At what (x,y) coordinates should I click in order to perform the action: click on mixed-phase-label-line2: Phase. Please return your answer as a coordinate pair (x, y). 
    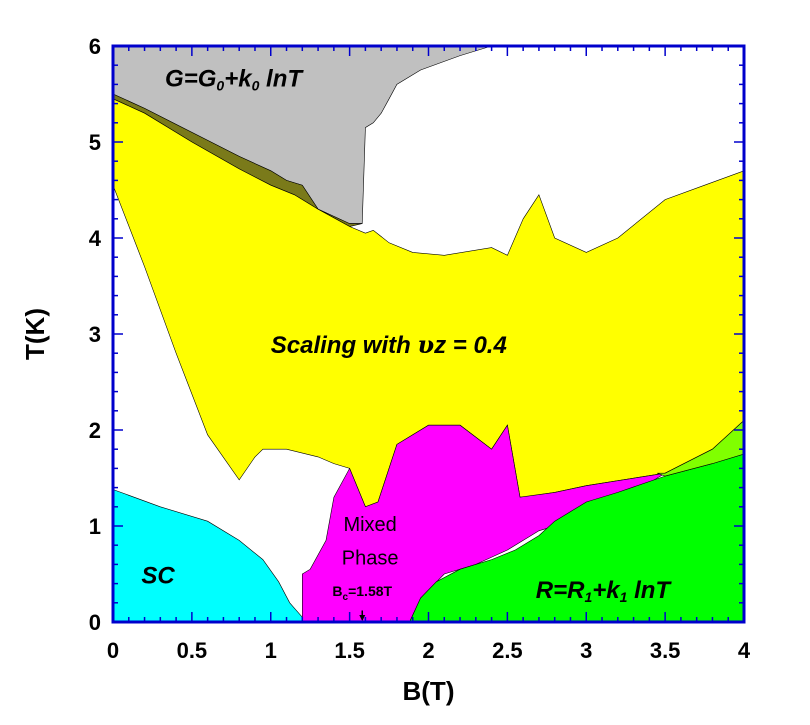
    Looking at the image, I should click on (370, 558).